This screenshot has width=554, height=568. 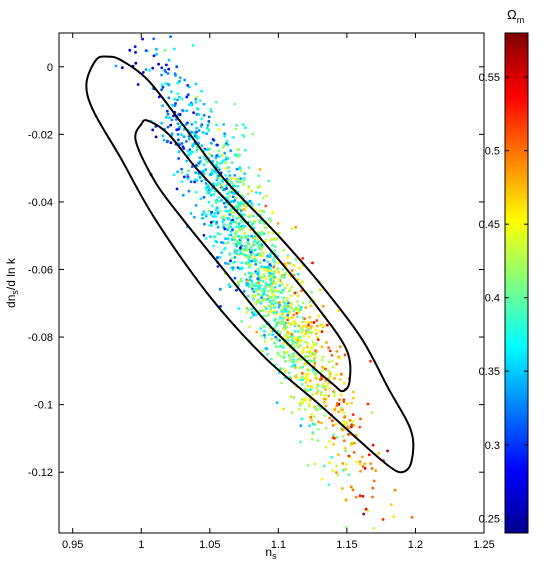 I want to click on colorbar-tick-label: 0.45, so click(x=489, y=225).